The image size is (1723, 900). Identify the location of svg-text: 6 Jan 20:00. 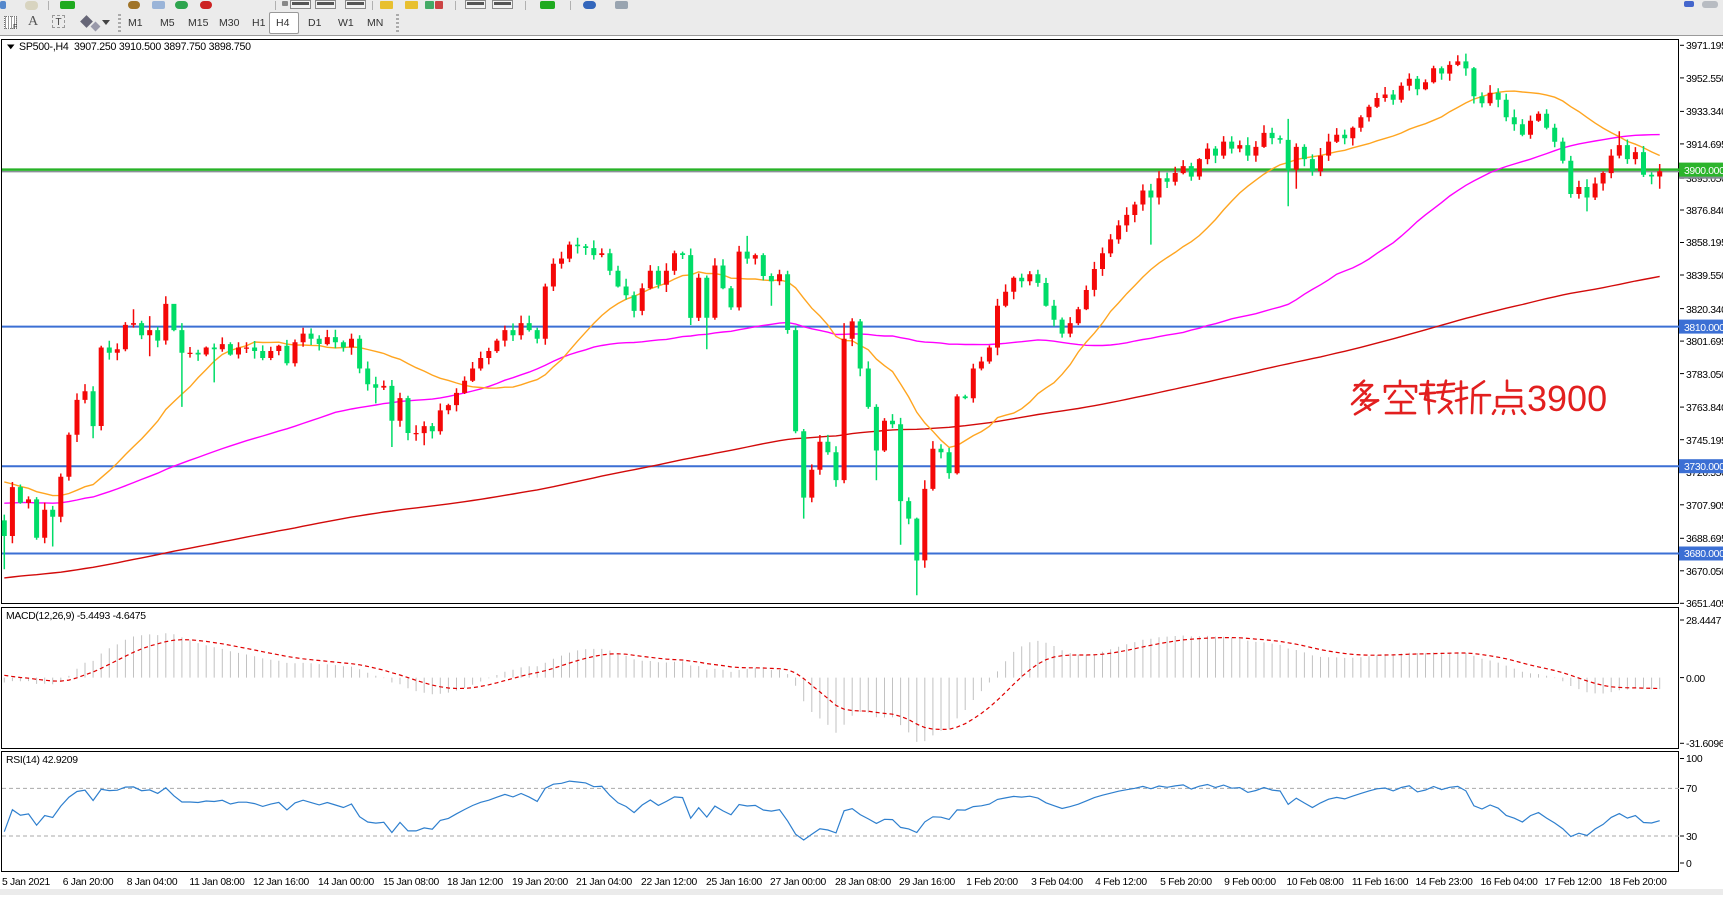
(88, 882).